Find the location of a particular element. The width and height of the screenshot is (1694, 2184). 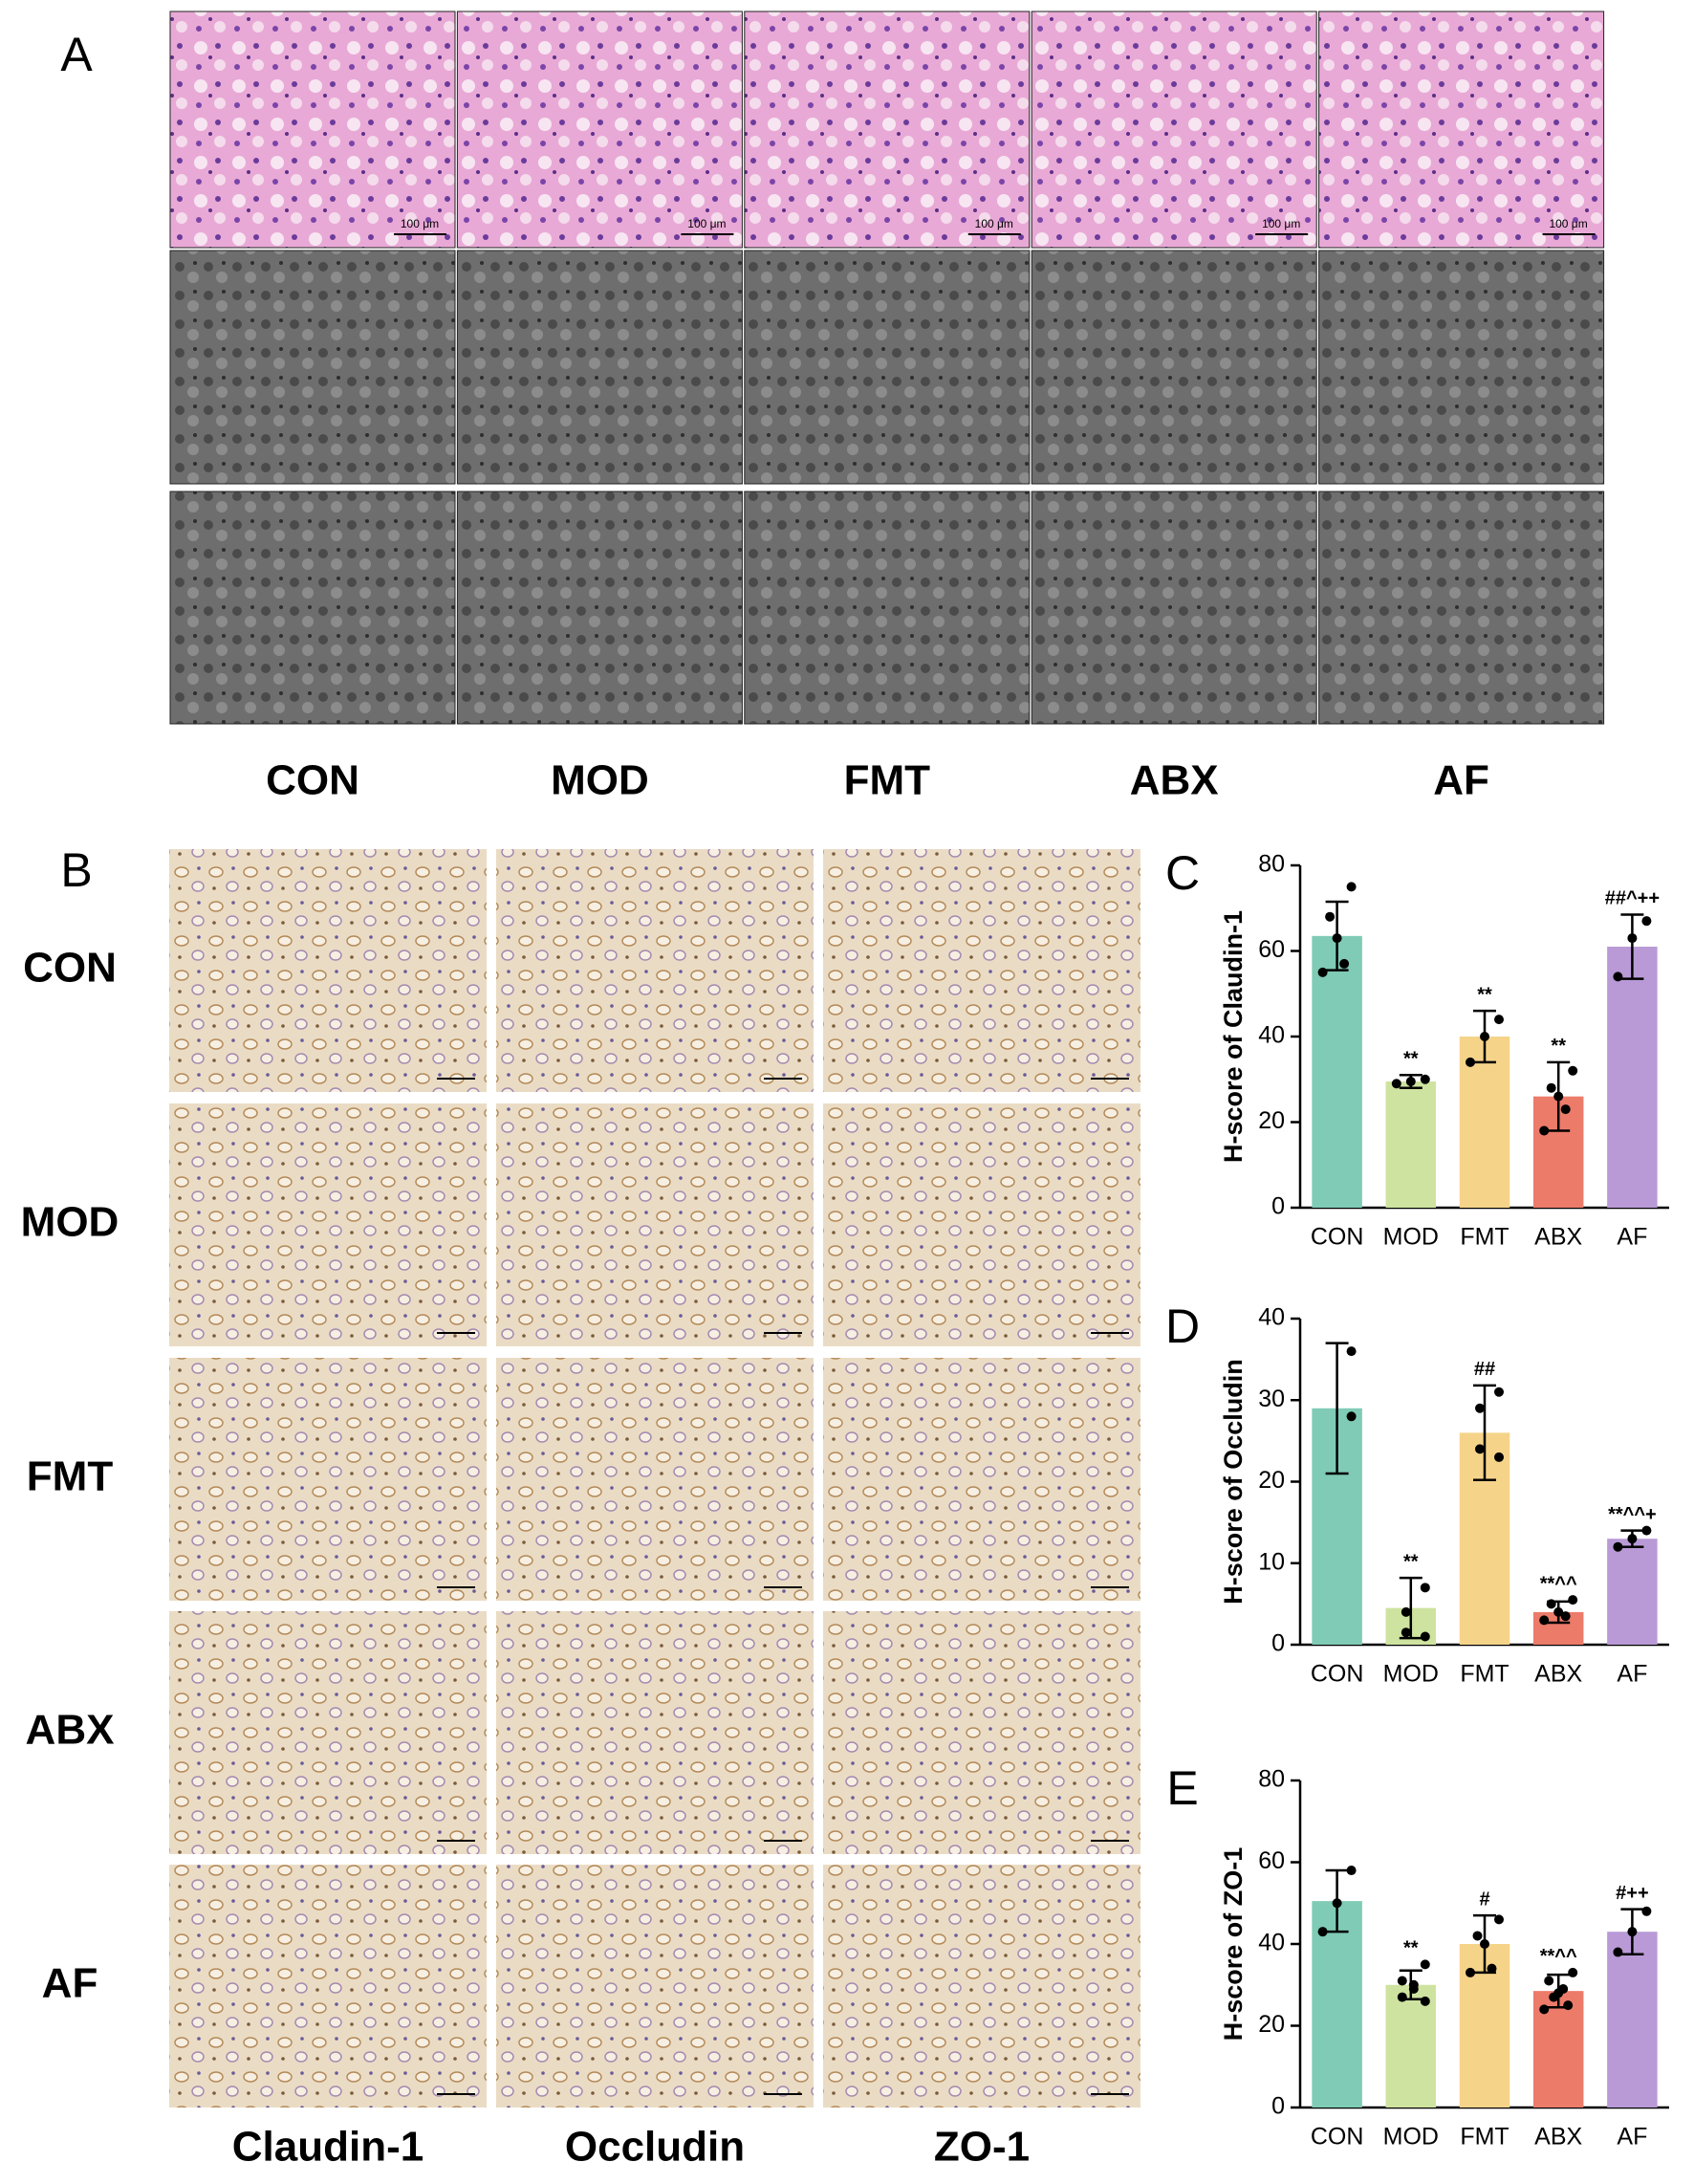

panel-label: E is located at coordinates (1182, 1788).